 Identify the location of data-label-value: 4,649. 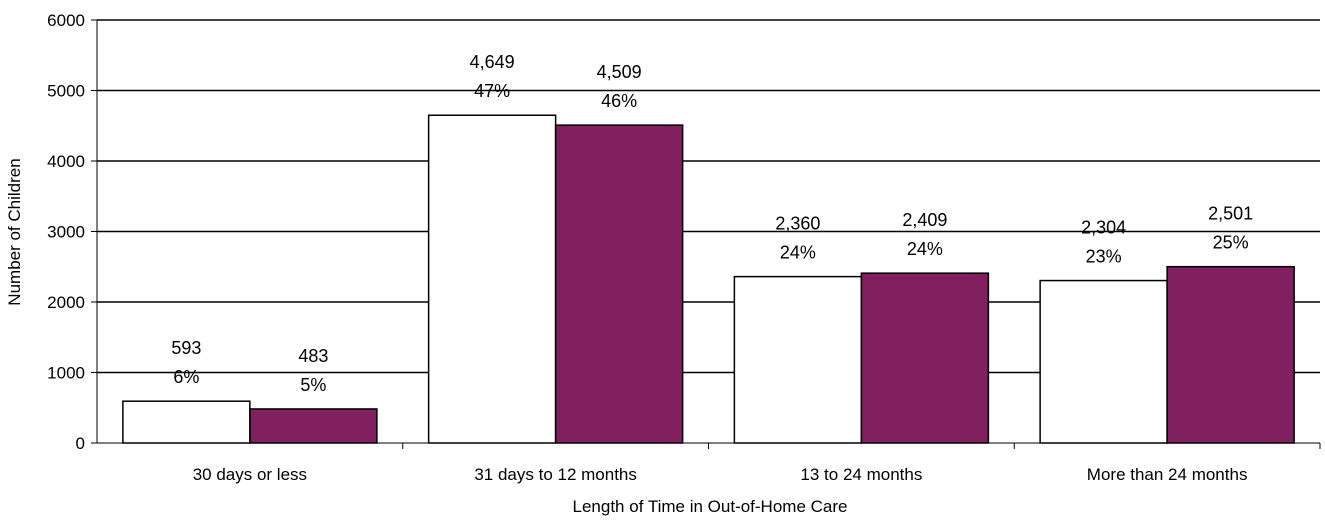
(492, 62).